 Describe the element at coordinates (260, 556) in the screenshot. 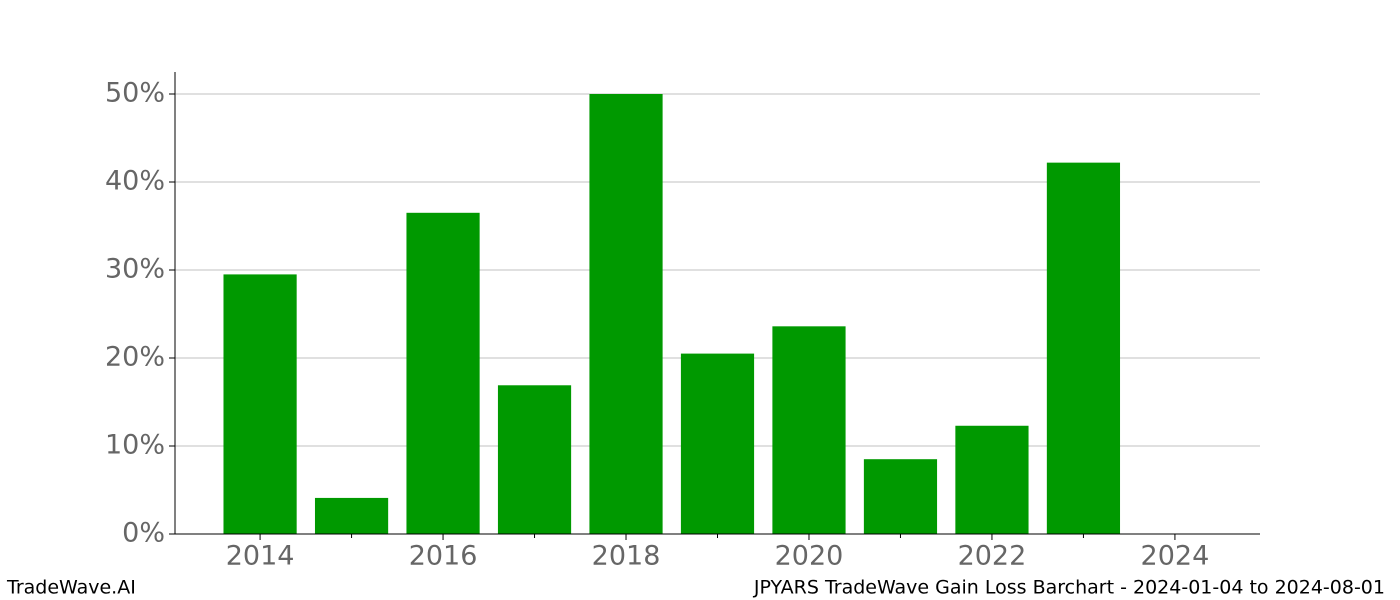

I see `x-tick-label: 2014` at that location.